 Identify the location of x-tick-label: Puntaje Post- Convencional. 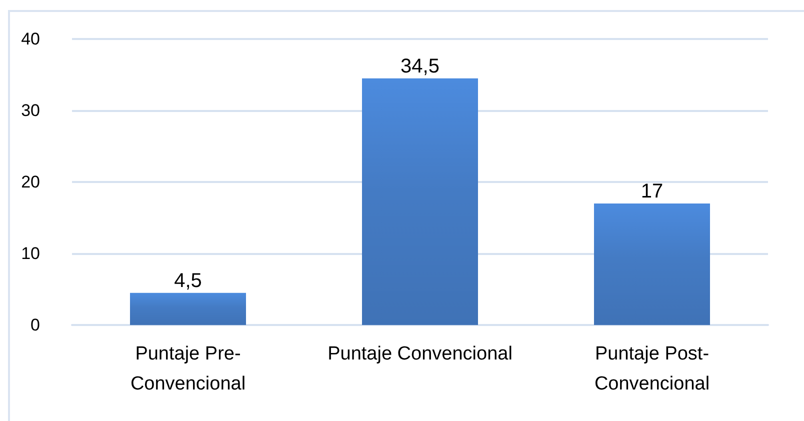
(652, 369).